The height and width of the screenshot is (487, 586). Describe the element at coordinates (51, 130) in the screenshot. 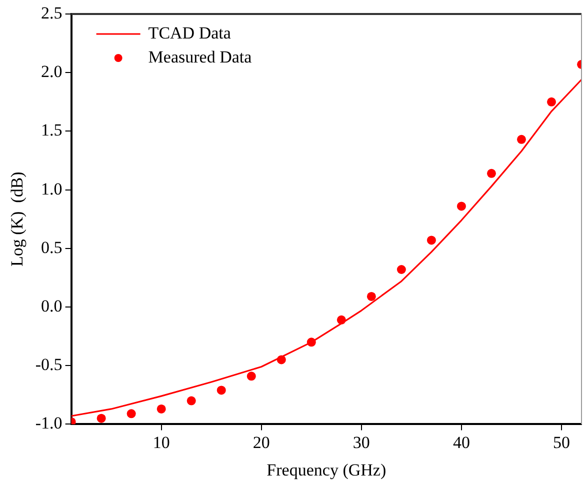

I see `y-tick-label: 1.5` at that location.